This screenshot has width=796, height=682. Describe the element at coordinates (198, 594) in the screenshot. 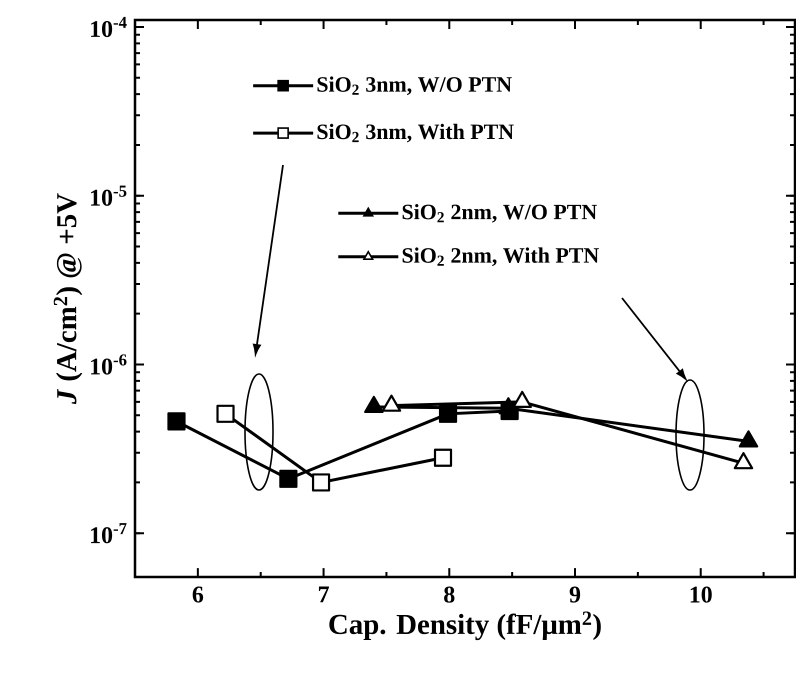

I see `x-tick-label: 6` at that location.